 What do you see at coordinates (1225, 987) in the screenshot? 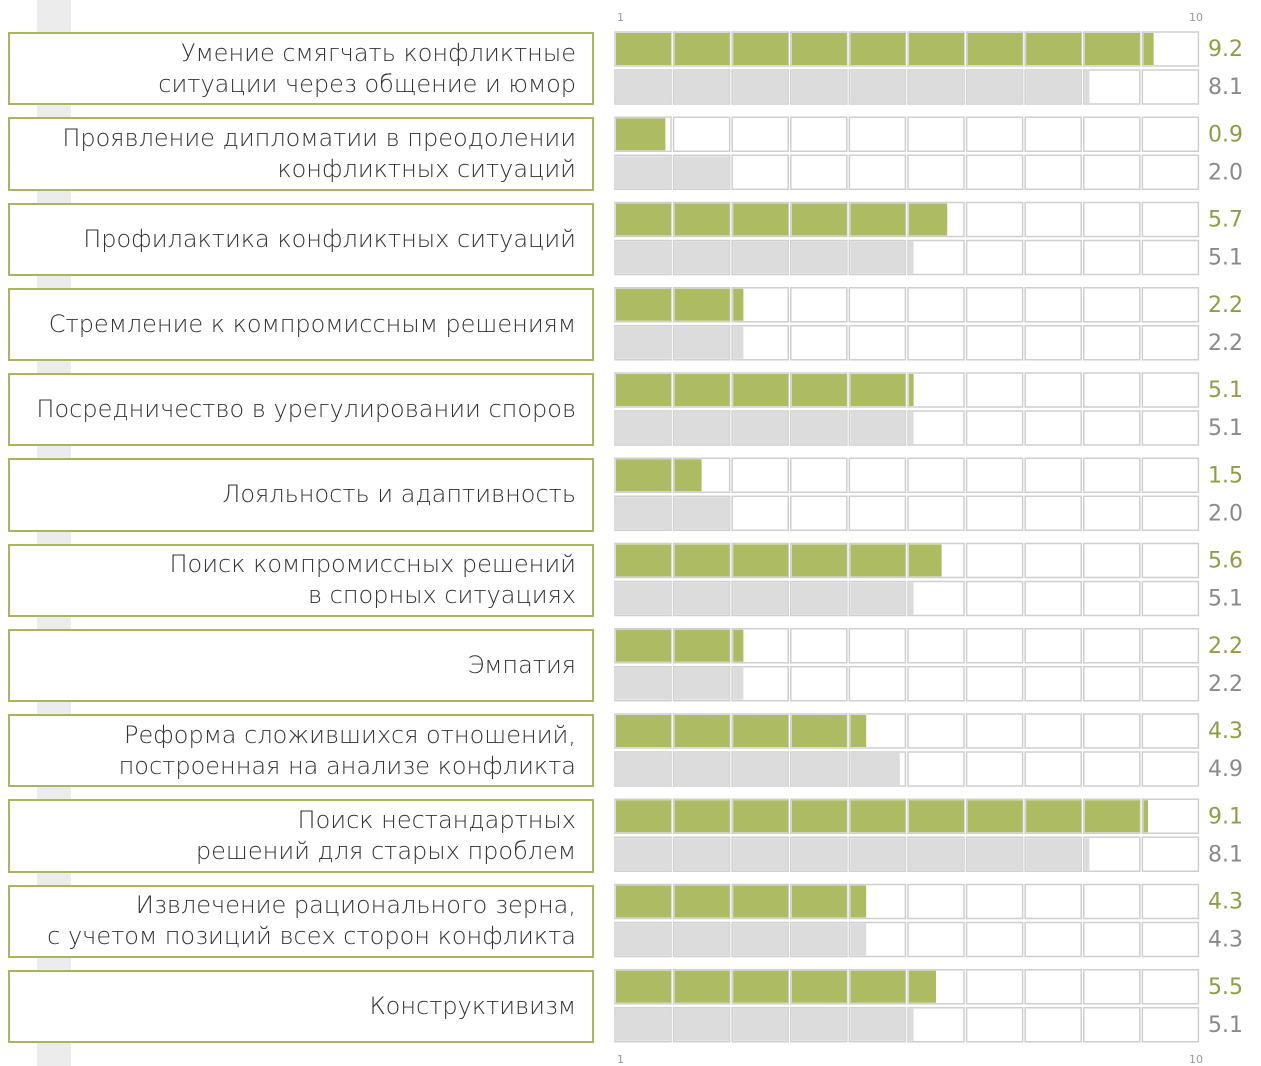
I see `value-label: 5.5` at bounding box center [1225, 987].